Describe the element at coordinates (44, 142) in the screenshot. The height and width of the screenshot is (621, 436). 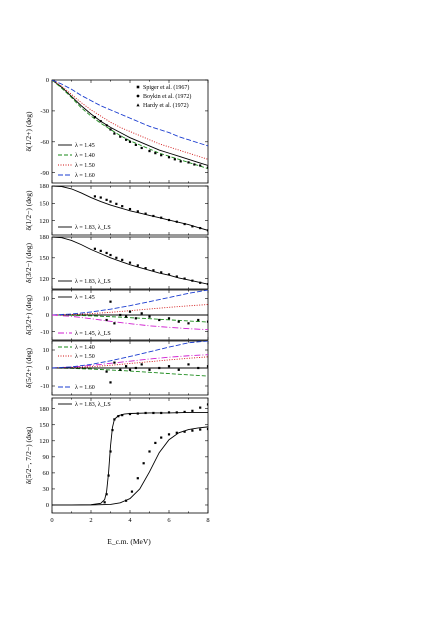
I see `y-tick-label: -60` at that location.